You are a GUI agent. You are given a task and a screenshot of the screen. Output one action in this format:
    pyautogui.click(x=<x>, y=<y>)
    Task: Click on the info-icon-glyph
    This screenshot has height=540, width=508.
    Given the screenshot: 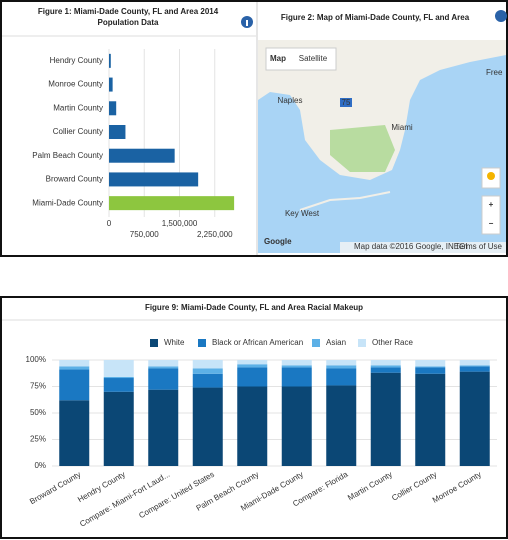 What is the action you would take?
    pyautogui.click(x=247, y=23)
    